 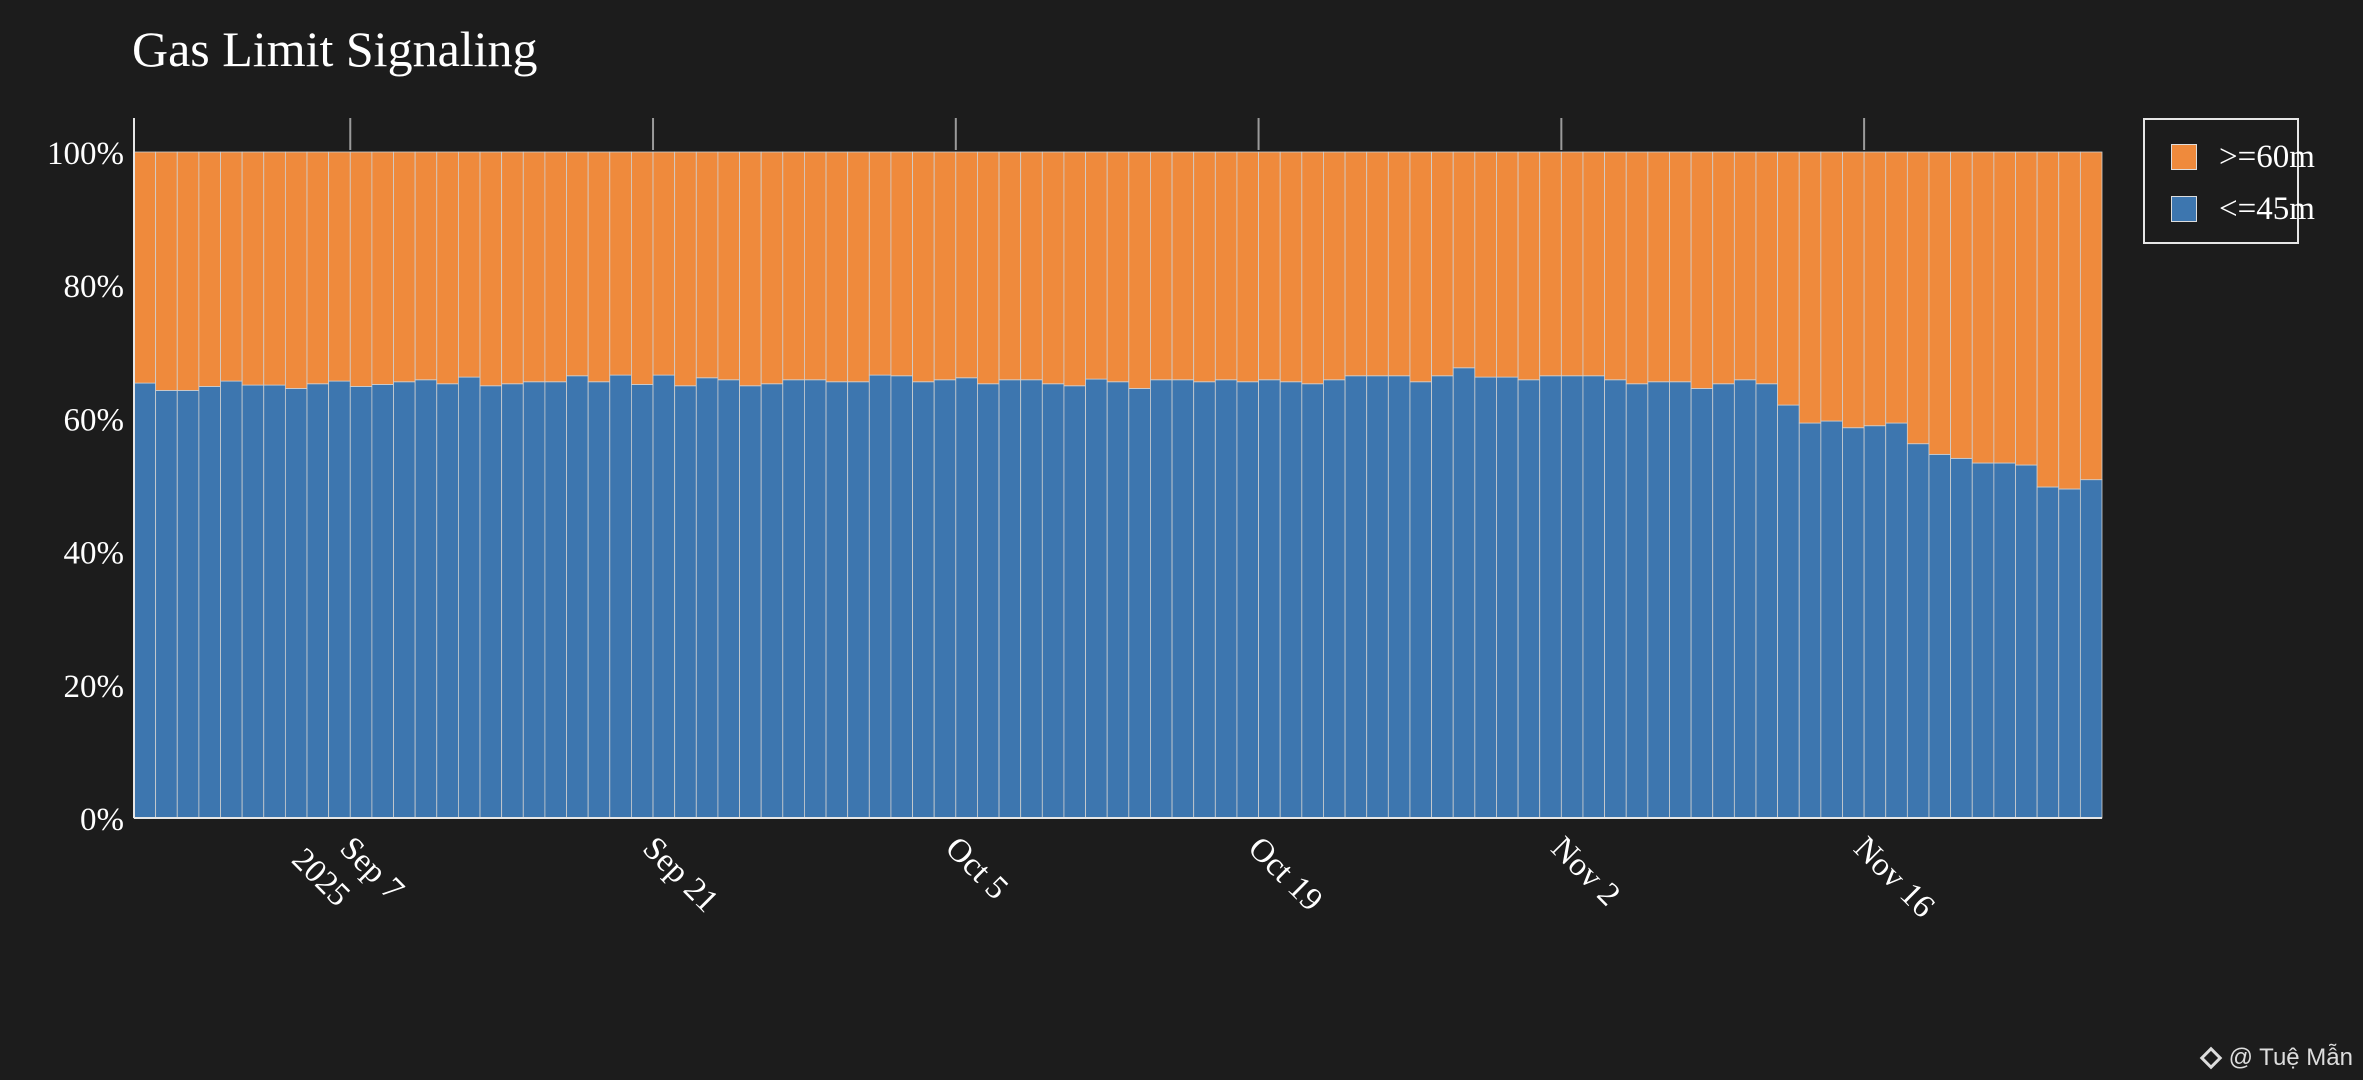 What do you see at coordinates (1585, 871) in the screenshot?
I see `x-tick-label-group: Nov 2` at bounding box center [1585, 871].